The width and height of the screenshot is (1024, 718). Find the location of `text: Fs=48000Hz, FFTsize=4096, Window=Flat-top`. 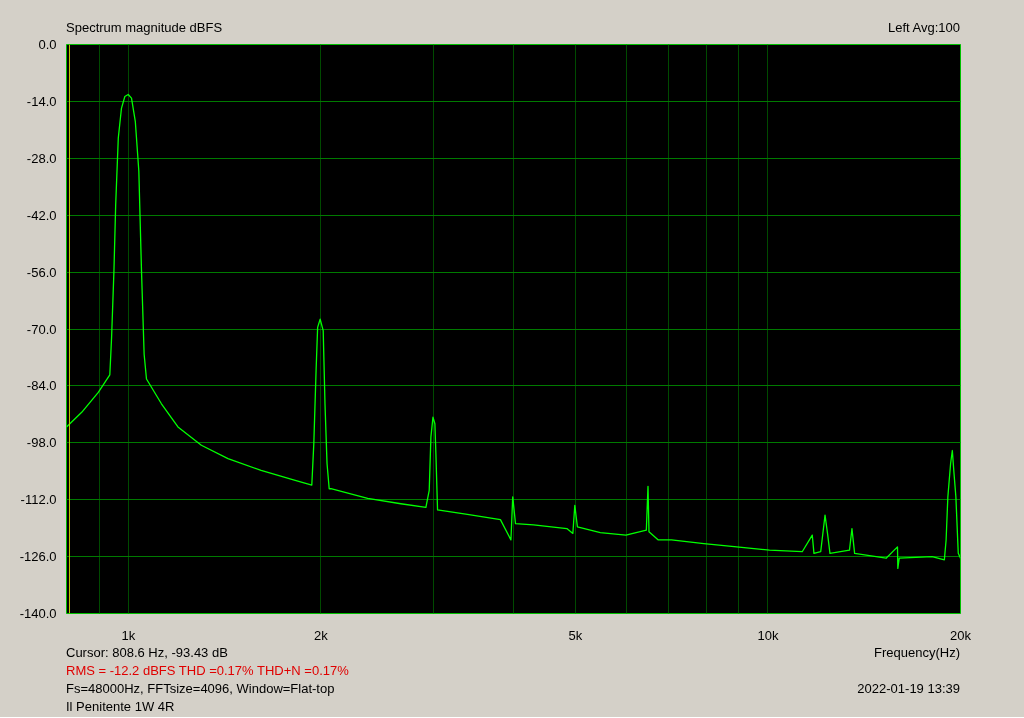

text: Fs=48000Hz, FFTsize=4096, Window=Flat-top is located at coordinates (200, 689).